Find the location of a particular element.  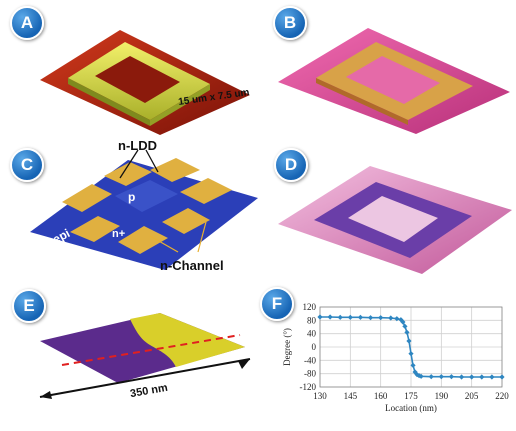

x-tick-label: 160 is located at coordinates (381, 396).